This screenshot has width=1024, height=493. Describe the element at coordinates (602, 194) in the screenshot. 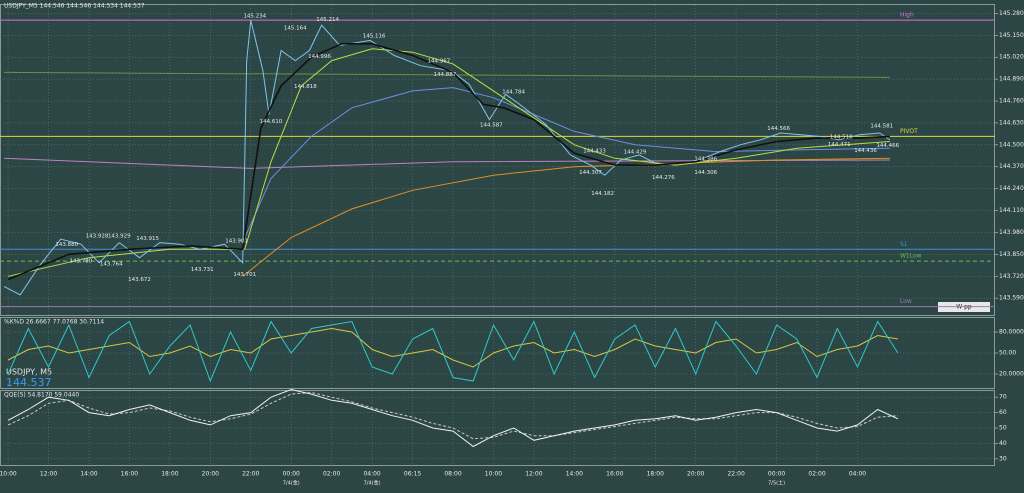

I see `price-annotation: 144.182` at that location.